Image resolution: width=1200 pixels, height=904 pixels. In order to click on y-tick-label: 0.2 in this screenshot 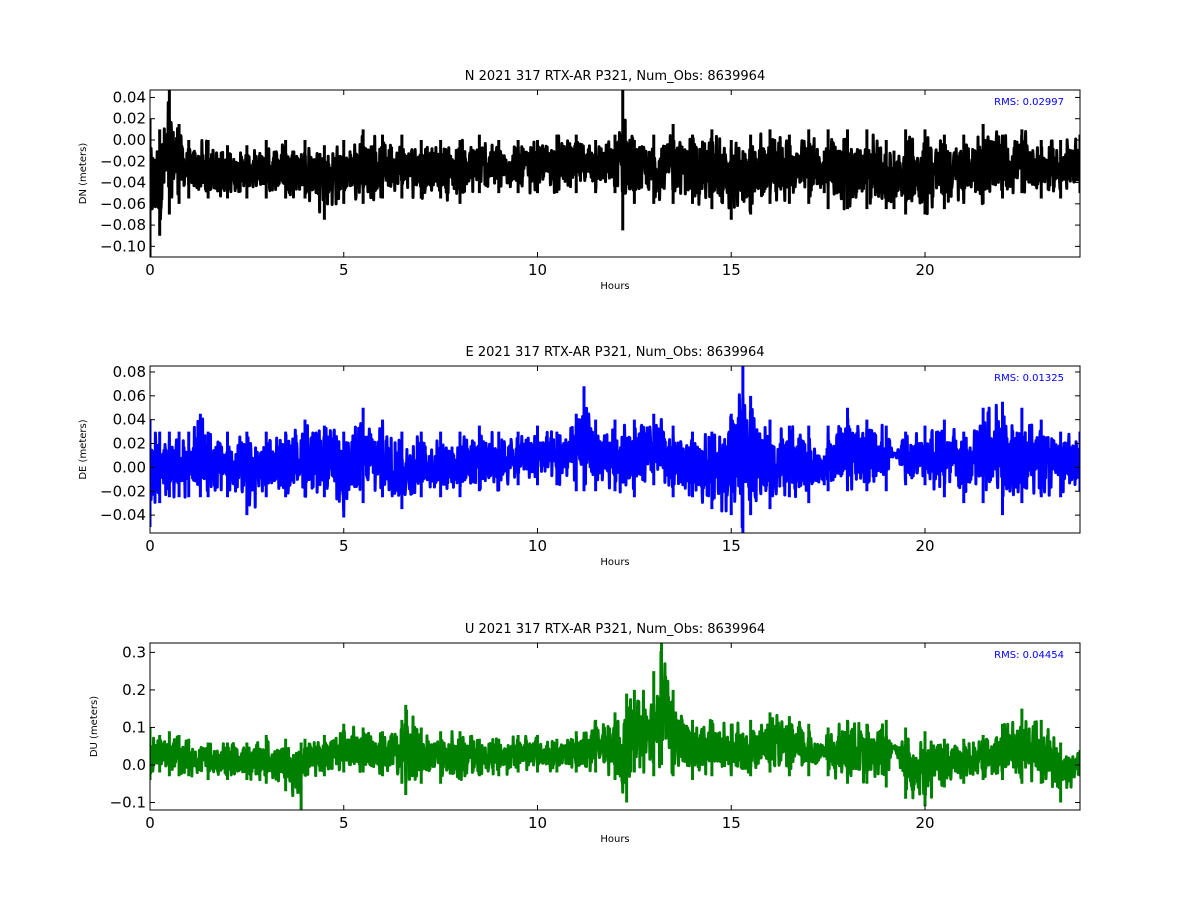, I will do `click(134, 690)`.